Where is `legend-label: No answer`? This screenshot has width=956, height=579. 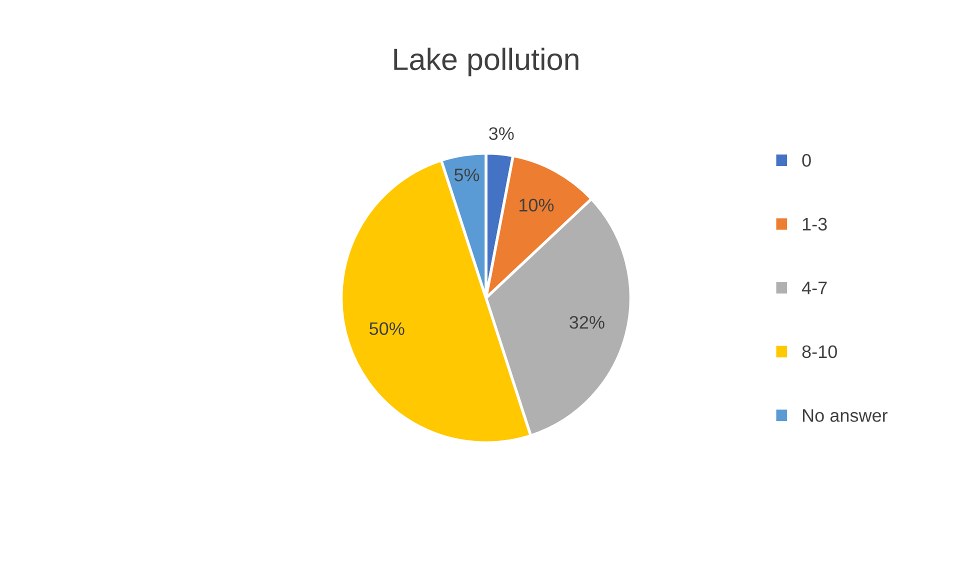 legend-label: No answer is located at coordinates (845, 415).